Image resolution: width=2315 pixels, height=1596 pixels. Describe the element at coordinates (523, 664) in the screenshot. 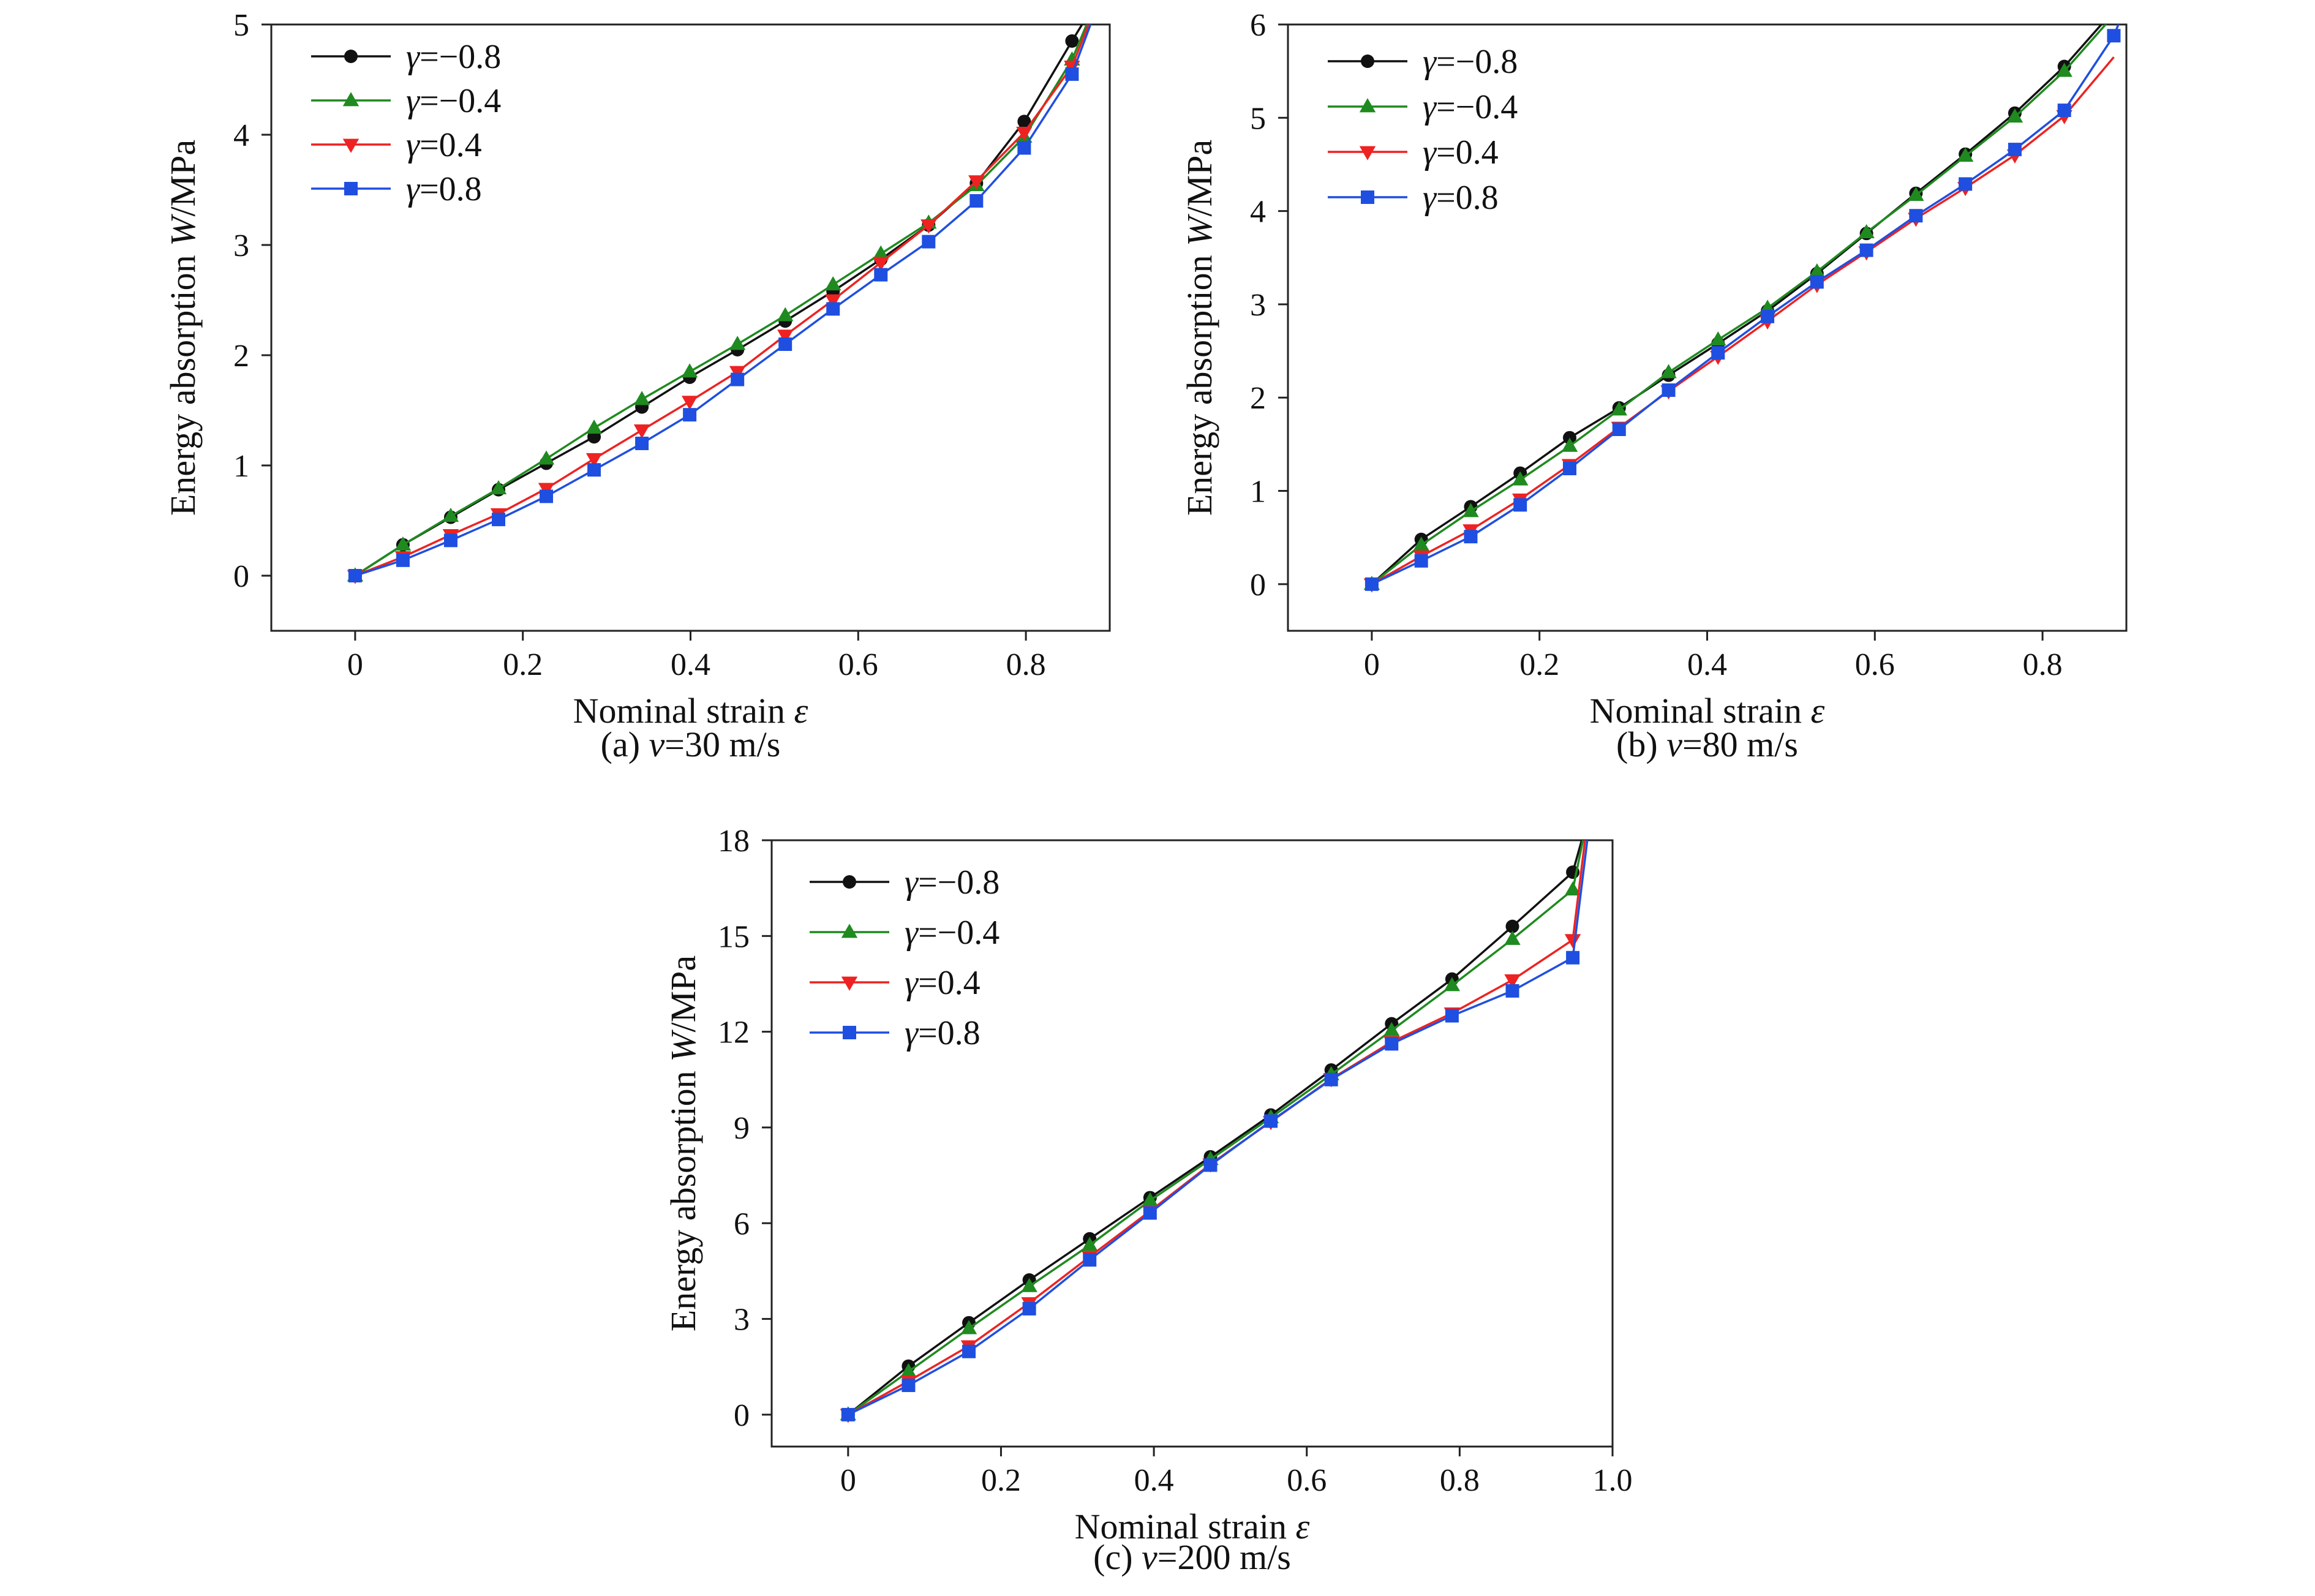

I see `x-tick-label: 0.2` at that location.